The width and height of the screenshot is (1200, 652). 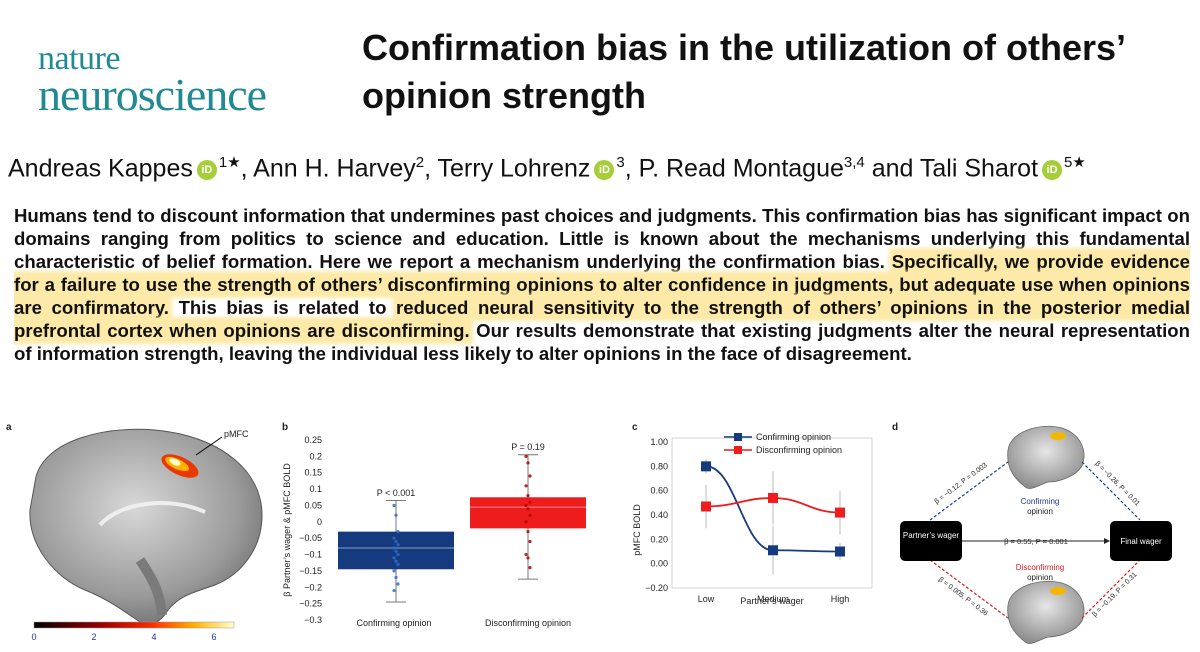 I want to click on series-line, so click(x=773, y=509).